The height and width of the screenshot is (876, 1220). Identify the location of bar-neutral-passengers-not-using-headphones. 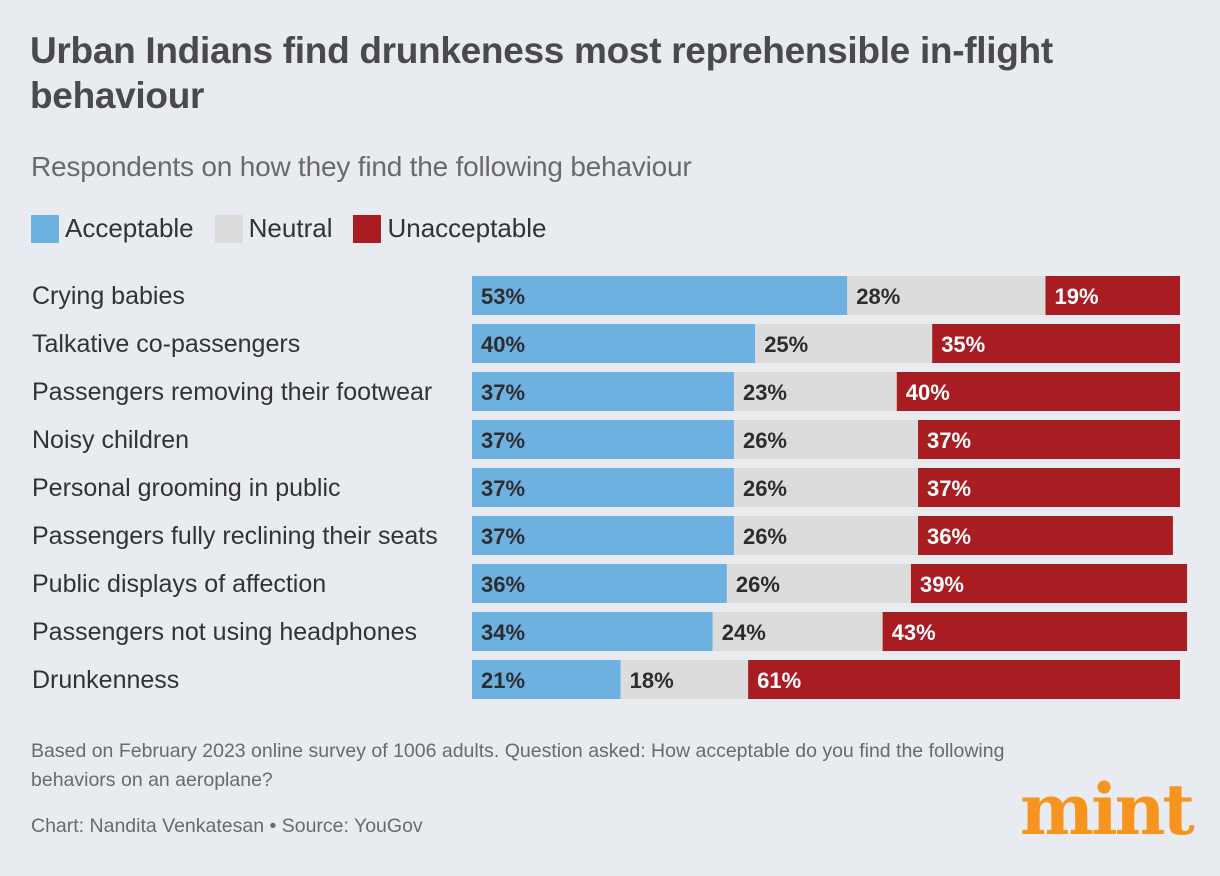
(797, 631).